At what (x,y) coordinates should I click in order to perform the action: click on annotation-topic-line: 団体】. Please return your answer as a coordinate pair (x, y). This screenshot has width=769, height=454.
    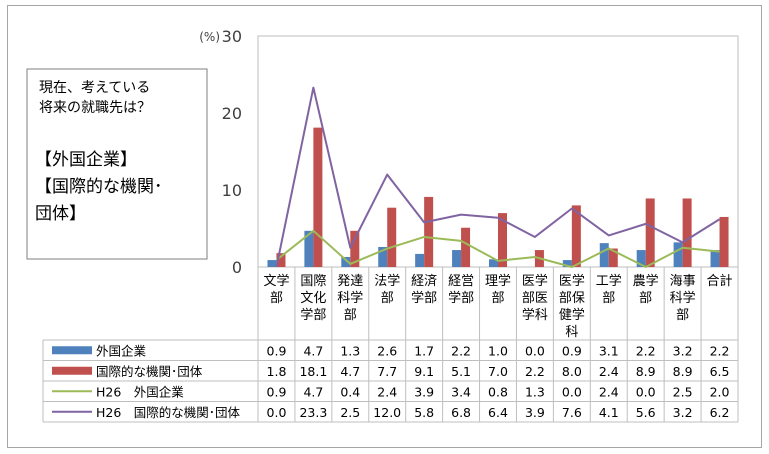
    Looking at the image, I should click on (60, 214).